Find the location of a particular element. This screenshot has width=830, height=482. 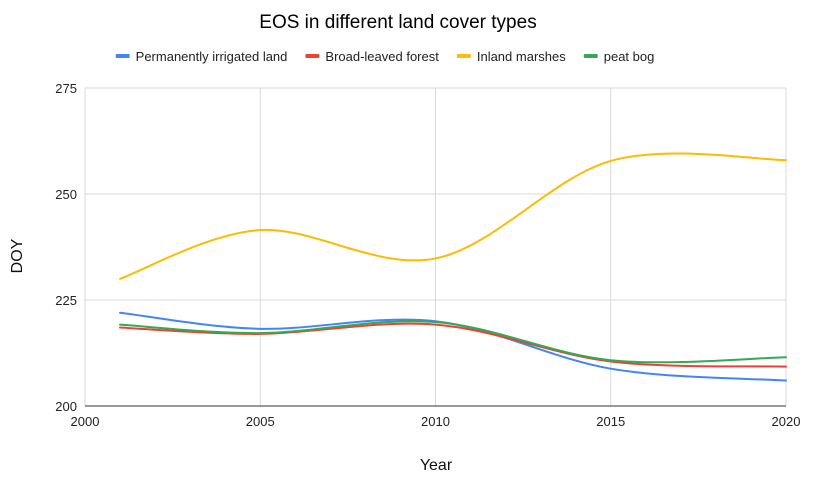

x-tick-label: 2010 is located at coordinates (435, 421).